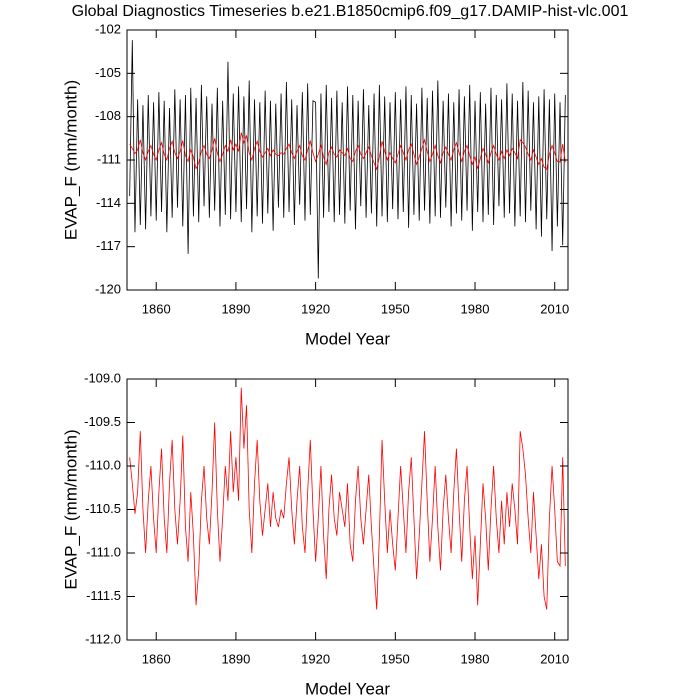 The image size is (700, 700). What do you see at coordinates (103, 464) in the screenshot?
I see `y-tick-label: -110.0` at bounding box center [103, 464].